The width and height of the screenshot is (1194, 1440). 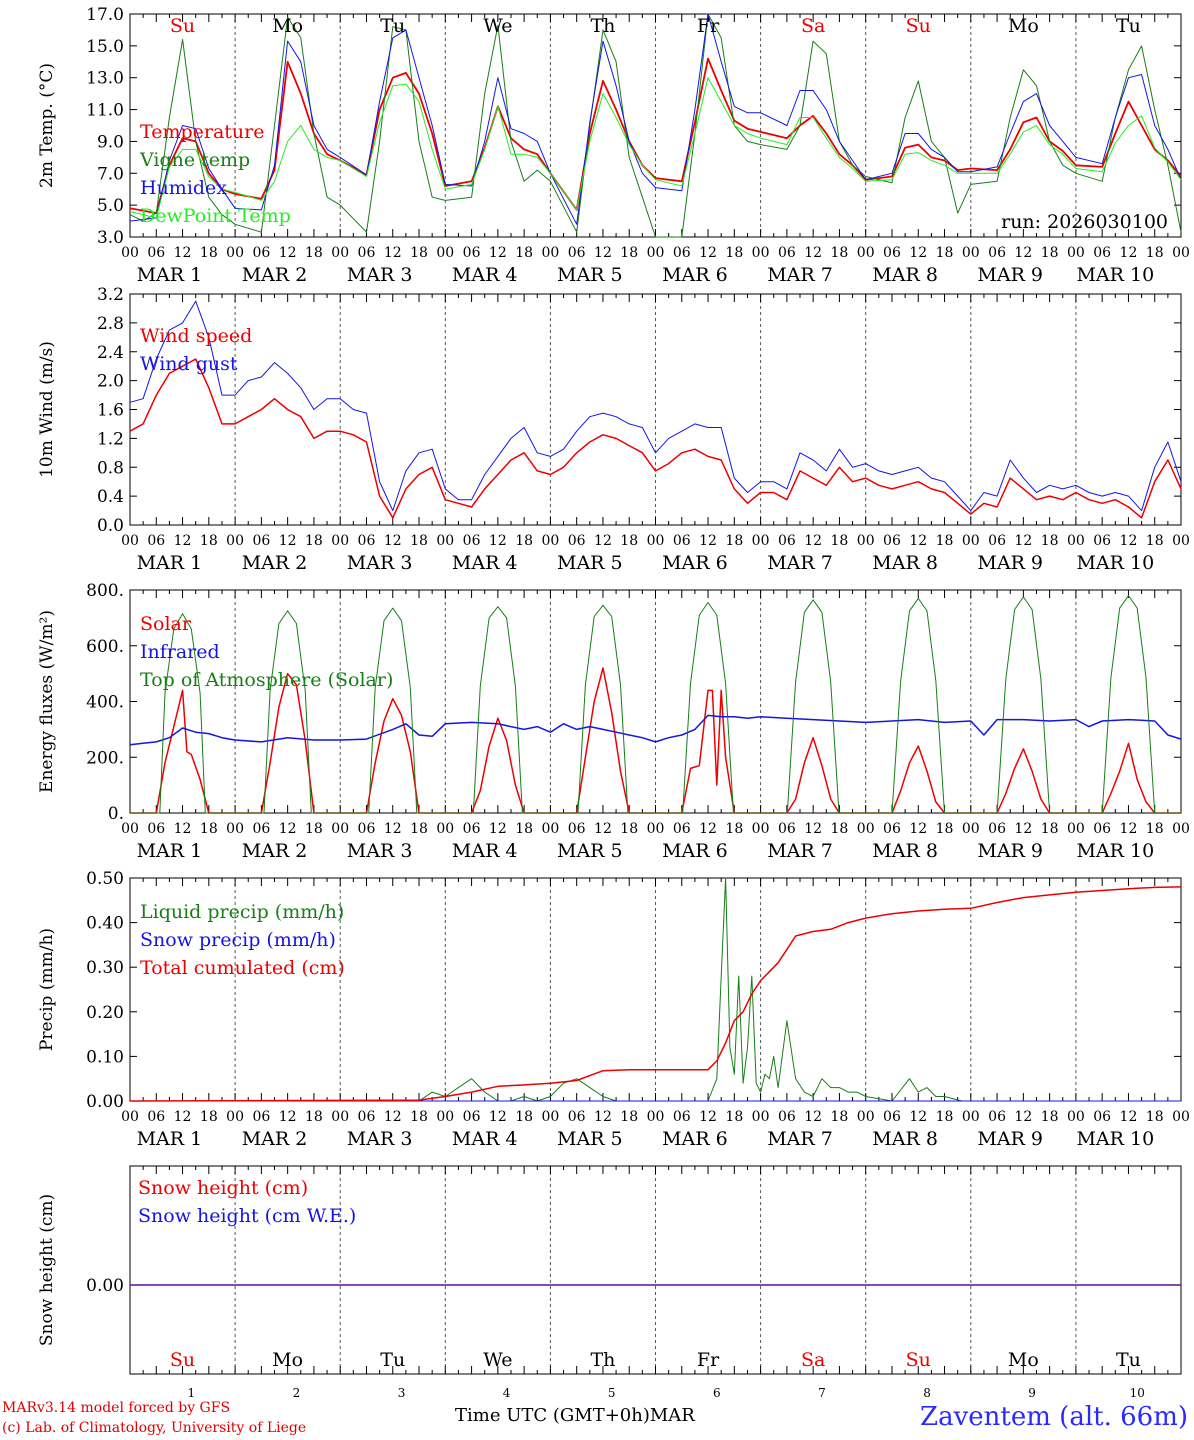 I want to click on y-tick-label: 5.0, so click(x=110, y=206).